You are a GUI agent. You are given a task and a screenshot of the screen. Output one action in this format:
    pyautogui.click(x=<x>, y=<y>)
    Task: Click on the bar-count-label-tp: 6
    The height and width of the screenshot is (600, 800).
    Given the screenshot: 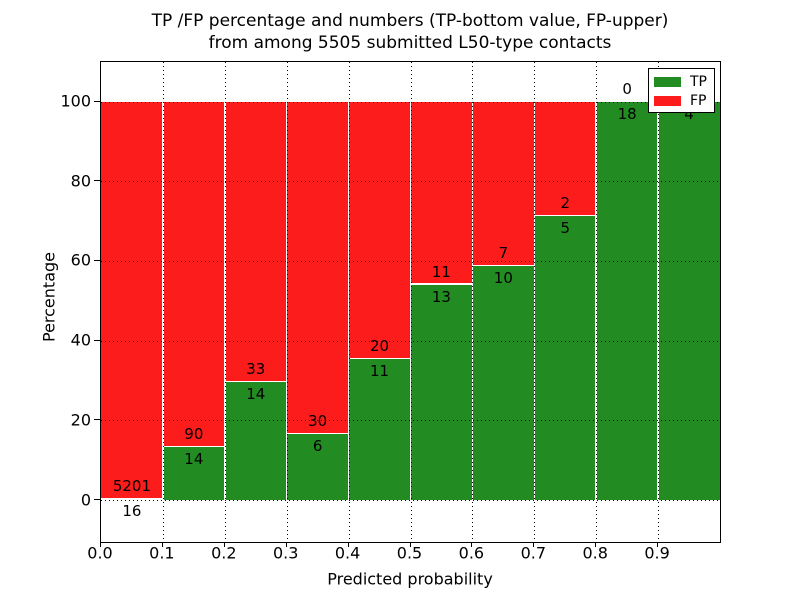 What is the action you would take?
    pyautogui.click(x=317, y=446)
    